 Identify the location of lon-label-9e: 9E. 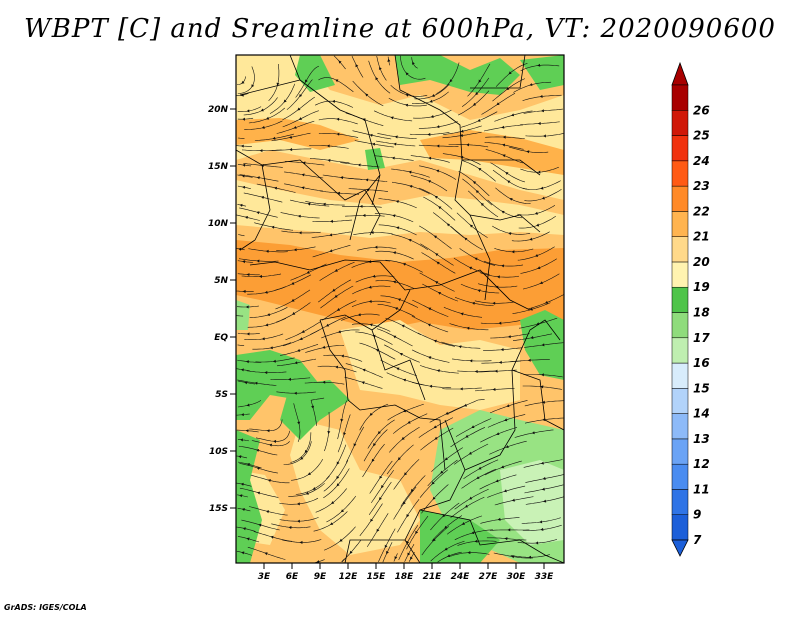
(320, 577).